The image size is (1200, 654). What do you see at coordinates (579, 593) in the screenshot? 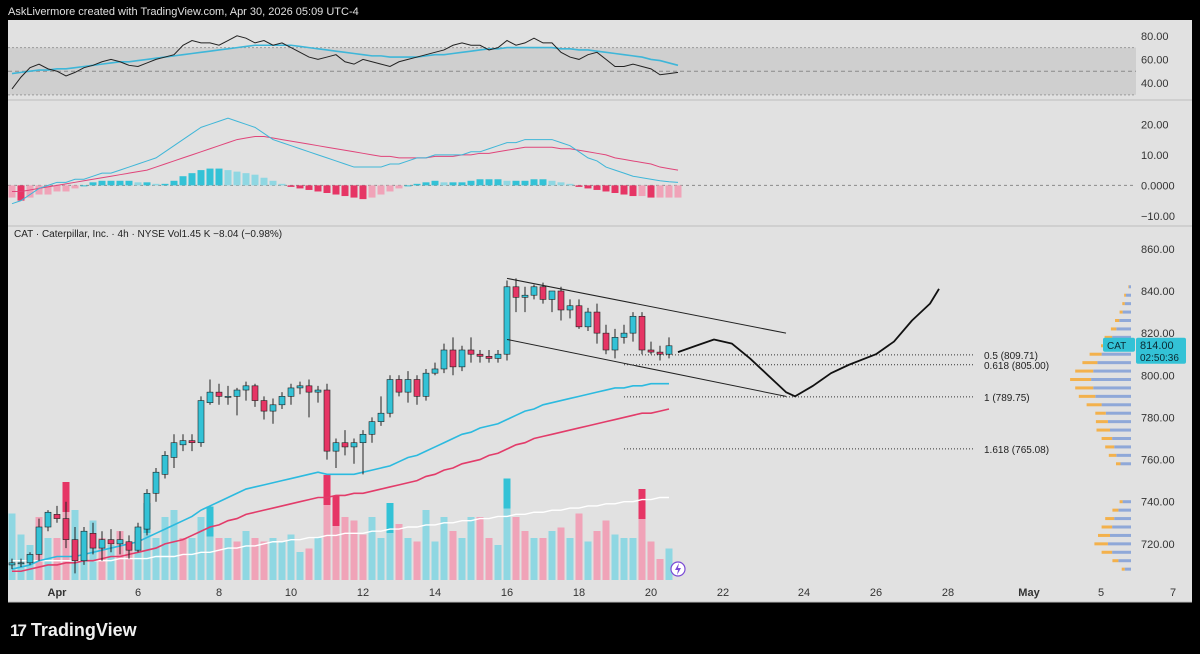
I see `x-tick-label: 18` at bounding box center [579, 593].